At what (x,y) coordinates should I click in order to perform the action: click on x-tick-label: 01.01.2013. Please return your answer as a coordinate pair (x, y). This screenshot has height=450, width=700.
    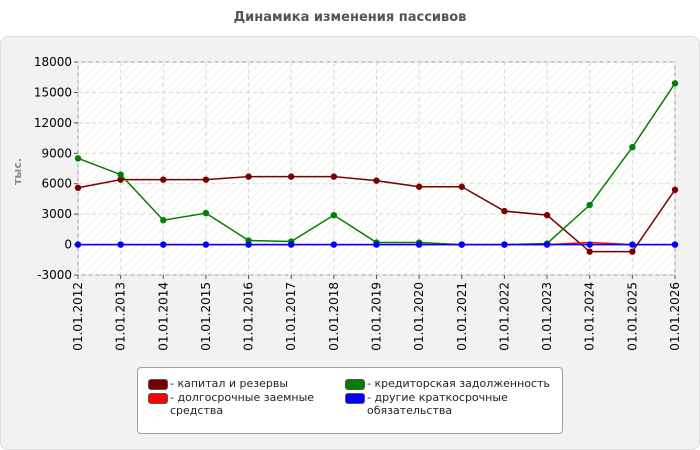
    Looking at the image, I should click on (121, 316).